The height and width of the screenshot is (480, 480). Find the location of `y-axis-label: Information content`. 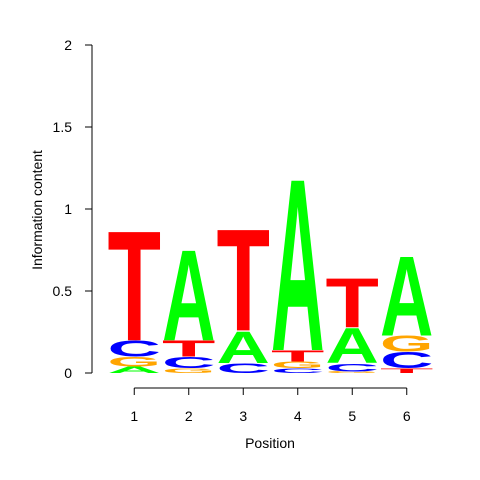

y-axis-label: Information content is located at coordinates (37, 210).